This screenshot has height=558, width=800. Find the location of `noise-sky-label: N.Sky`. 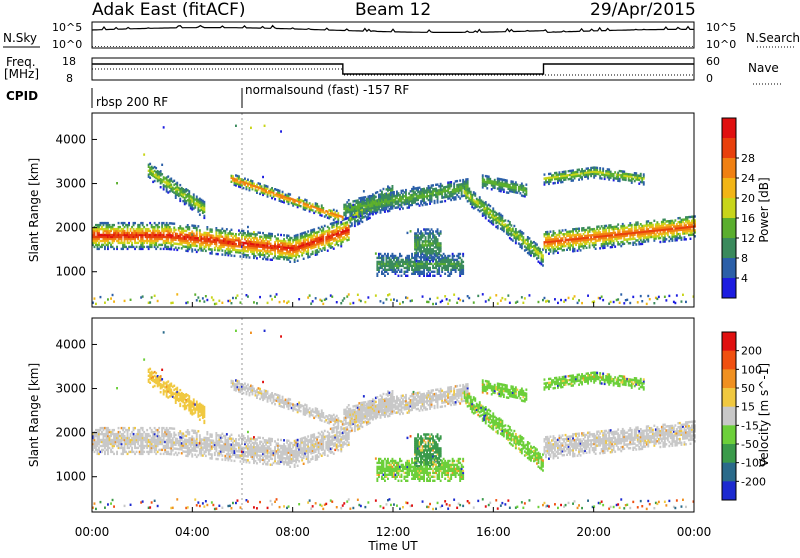

noise-sky-label: N.Sky is located at coordinates (20, 38).